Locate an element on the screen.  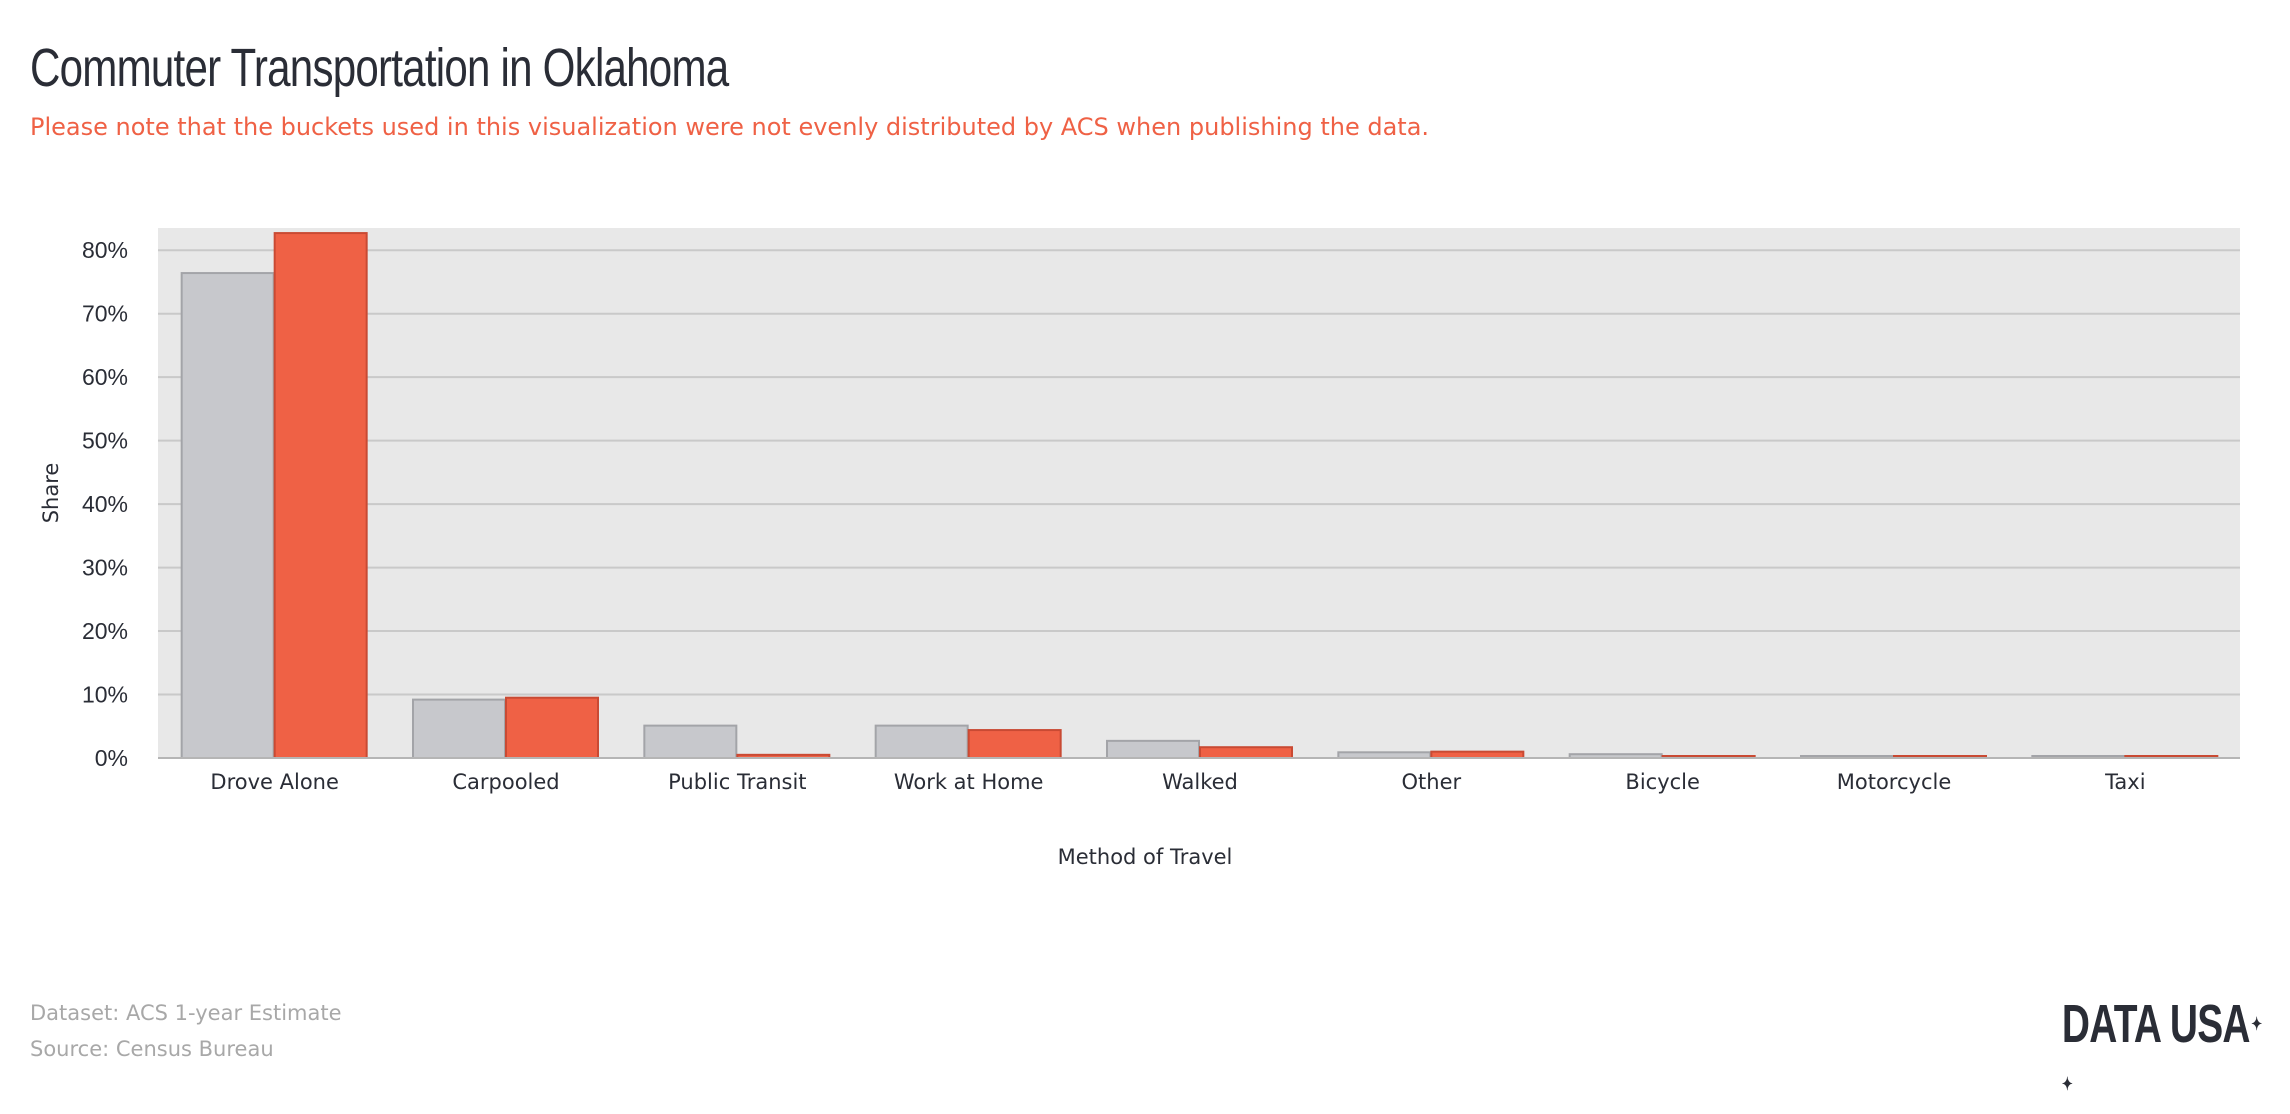
logo-stars-icon: ✦ ✦ is located at coordinates (2161, 1054).